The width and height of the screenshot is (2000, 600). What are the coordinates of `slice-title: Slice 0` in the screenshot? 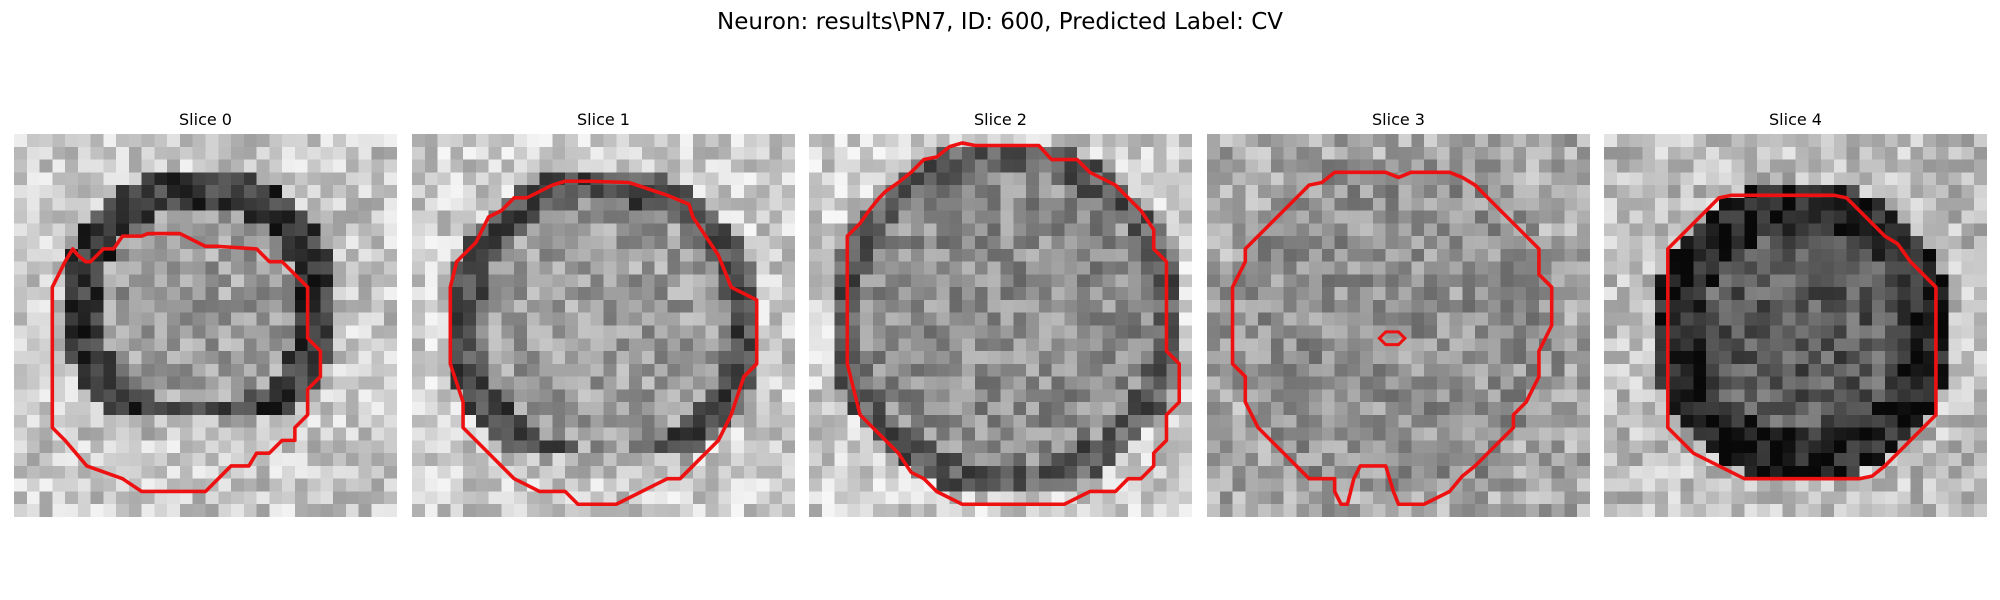 It's located at (205, 119).